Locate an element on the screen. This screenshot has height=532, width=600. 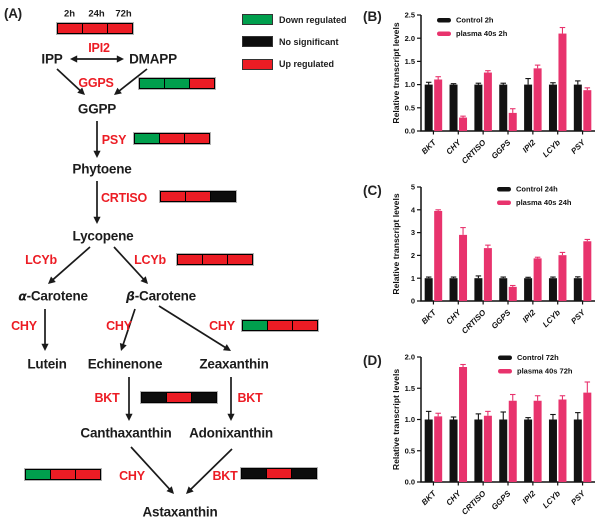
expression-strip-IPI2 is located at coordinates (95, 28).